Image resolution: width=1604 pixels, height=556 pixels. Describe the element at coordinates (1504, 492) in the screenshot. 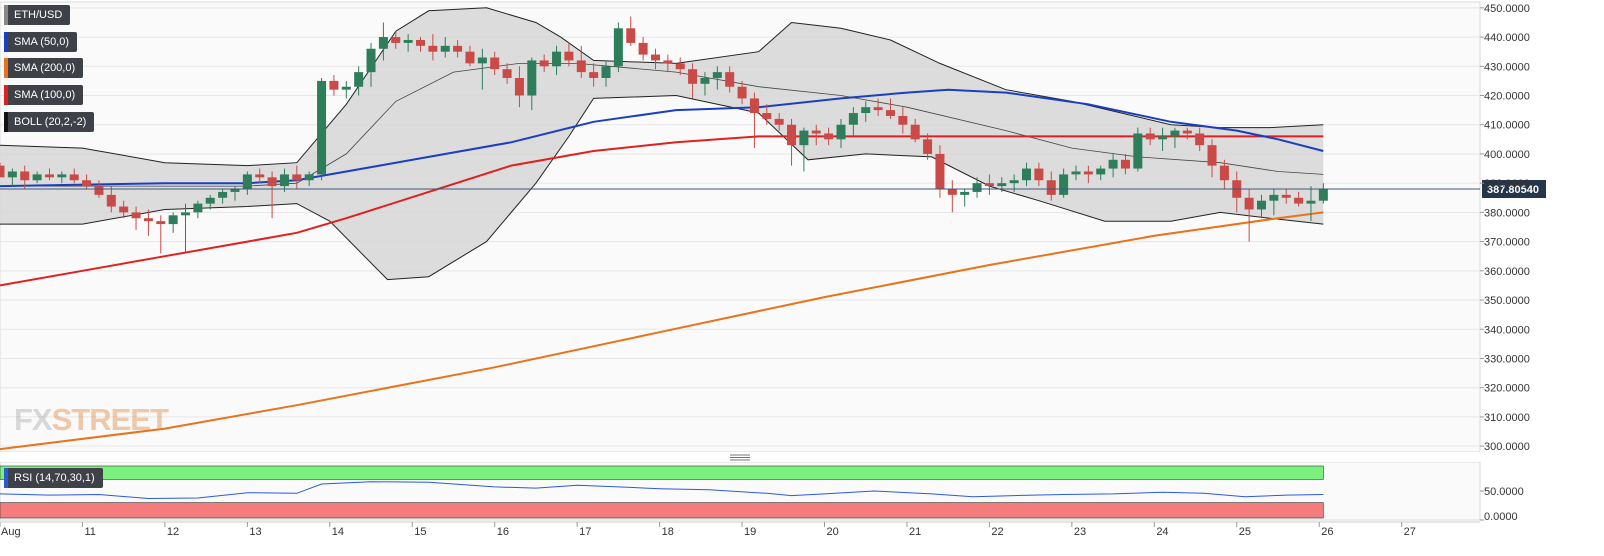

I see `rsi-tick-label: 50.0000` at that location.